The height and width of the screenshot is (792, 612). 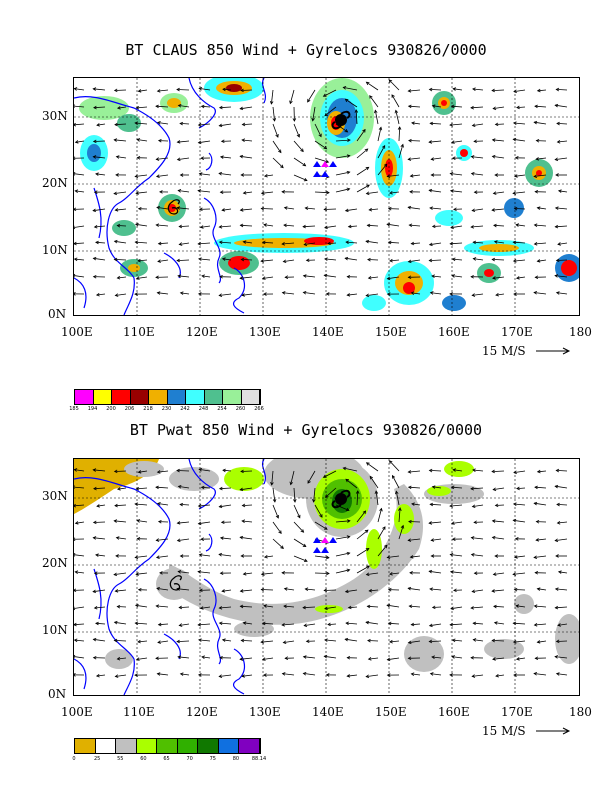 What do you see at coordinates (85, 746) in the screenshot?
I see `colorbar-swatch` at bounding box center [85, 746].